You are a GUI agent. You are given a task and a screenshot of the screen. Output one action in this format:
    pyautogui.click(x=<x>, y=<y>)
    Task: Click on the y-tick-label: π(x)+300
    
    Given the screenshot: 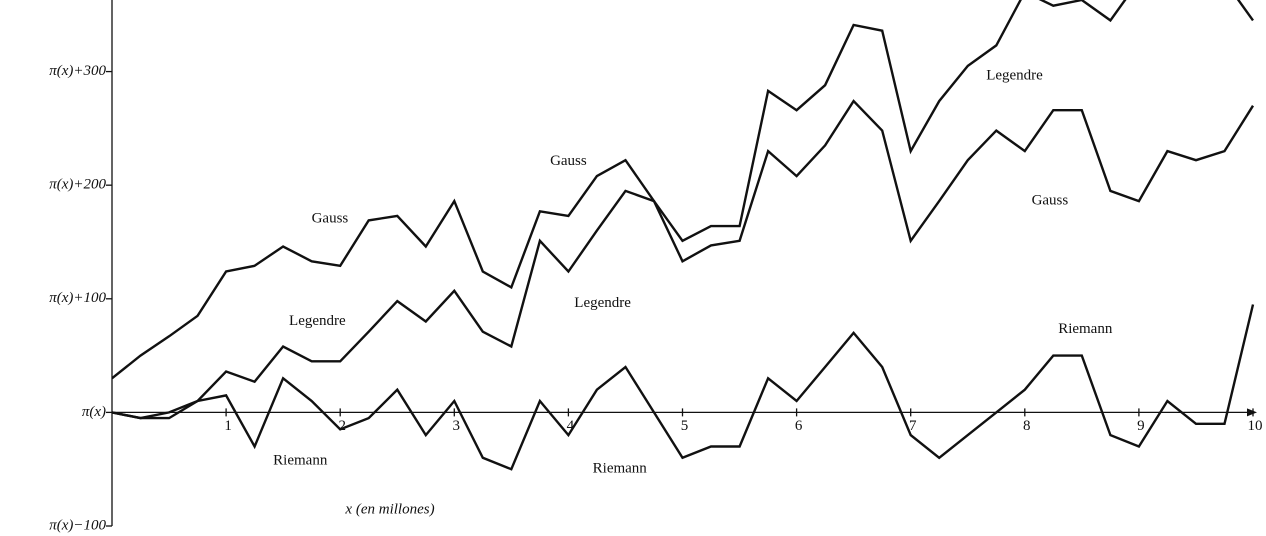 What is the action you would take?
    pyautogui.click(x=77, y=71)
    